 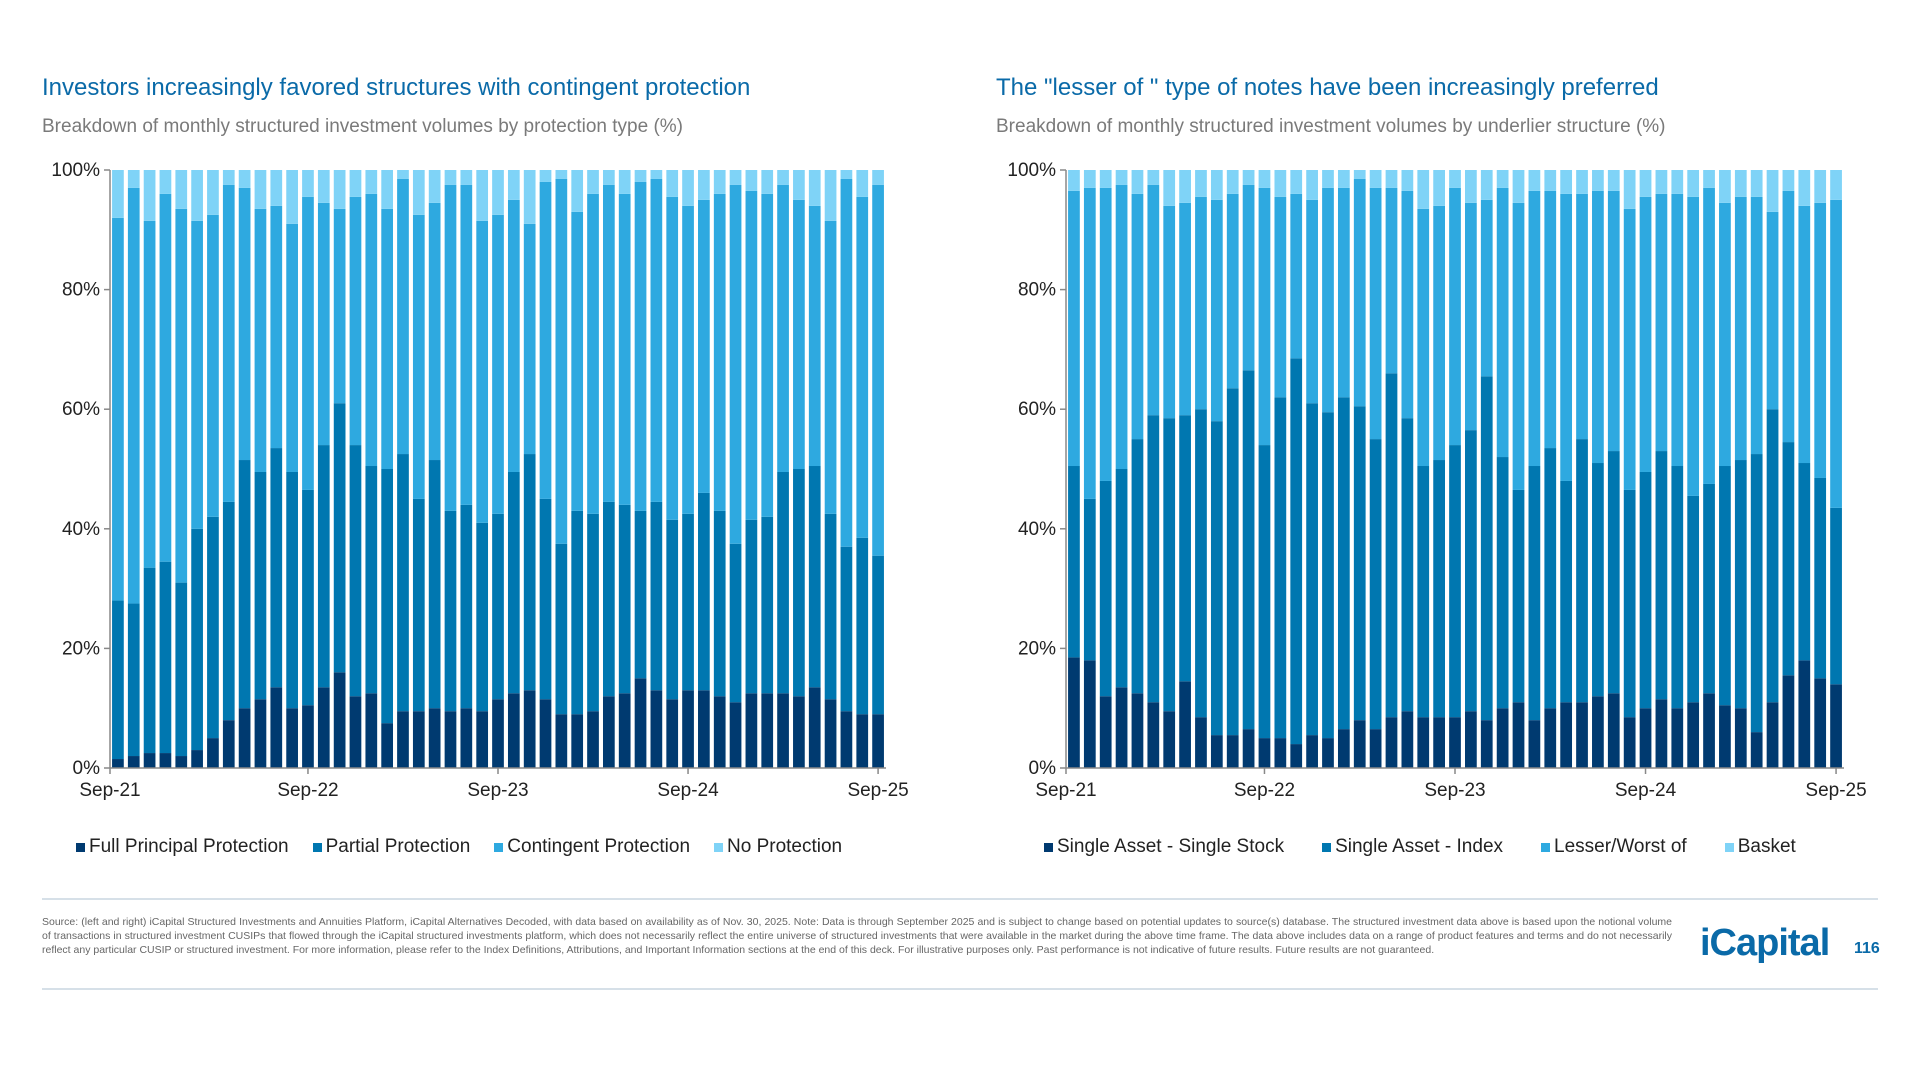 What do you see at coordinates (1037, 529) in the screenshot?
I see `y-tick-label: 40%` at bounding box center [1037, 529].